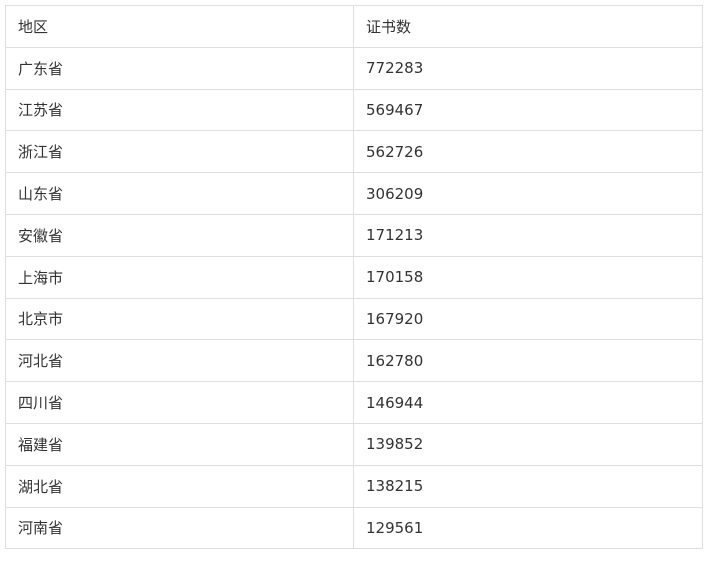  What do you see at coordinates (179, 110) in the screenshot?
I see `region-cell: 江苏省` at bounding box center [179, 110].